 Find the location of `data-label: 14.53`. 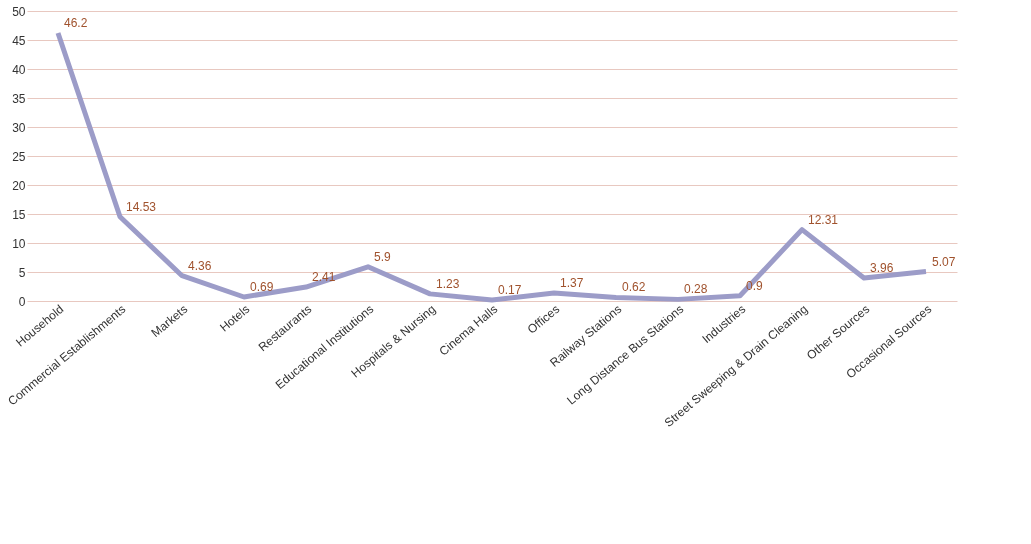

data-label: 14.53 is located at coordinates (141, 206).